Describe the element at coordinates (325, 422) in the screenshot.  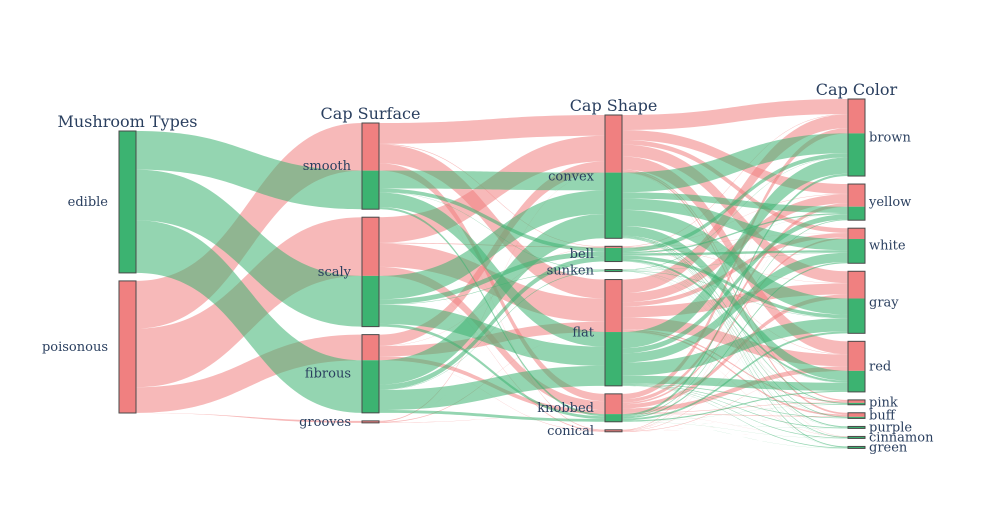
I see `category-label-grooves: grooves` at that location.